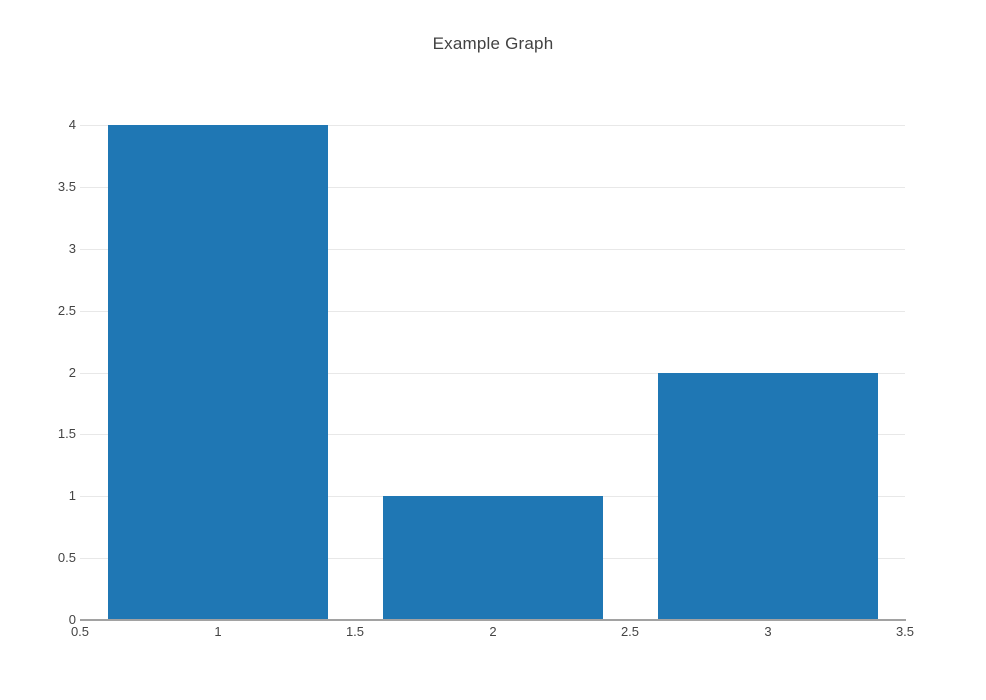 Image resolution: width=986 pixels, height=700 pixels. Describe the element at coordinates (493, 631) in the screenshot. I see `x-tick-label: 2` at that location.